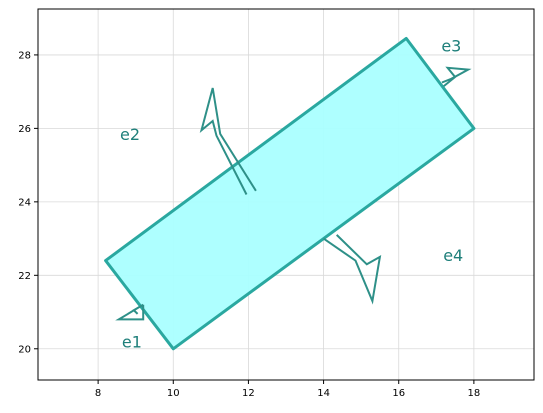 The height and width of the screenshot is (413, 543). Describe the element at coordinates (24, 202) in the screenshot. I see `y-tick-label: 24` at that location.